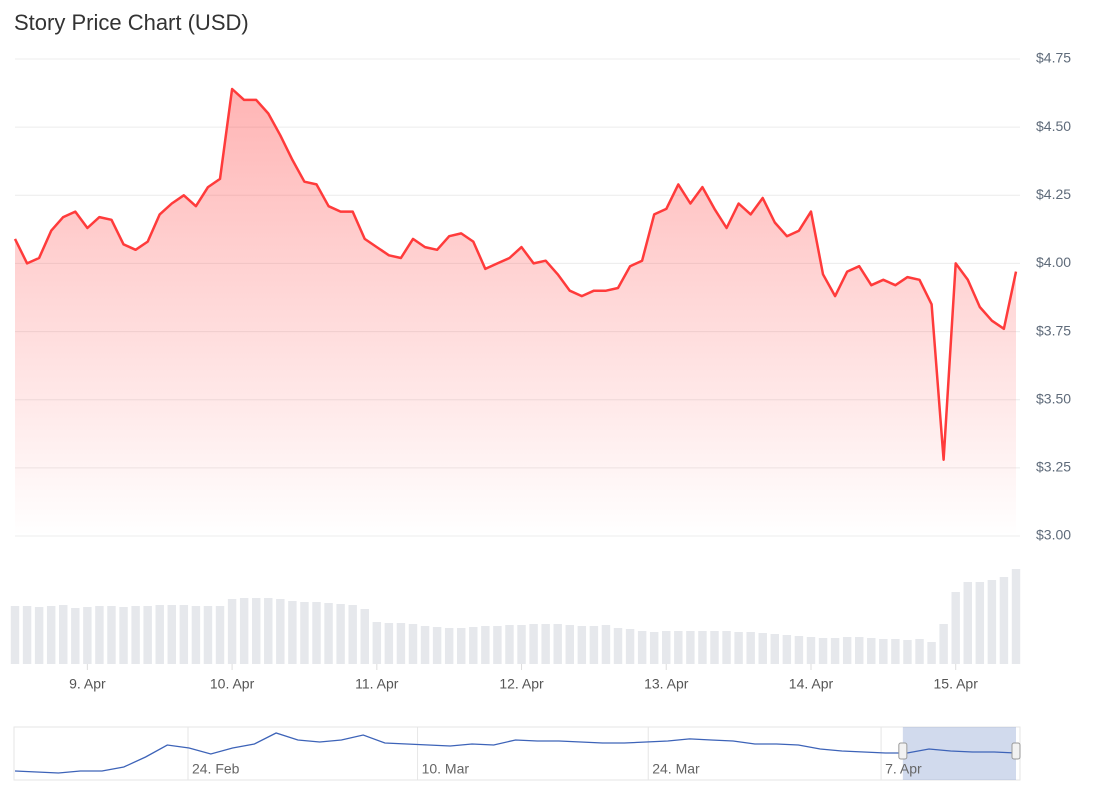 This screenshot has width=1096, height=800. Describe the element at coordinates (131, 22) in the screenshot. I see `chart-title: Story Price Chart (USD)` at that location.